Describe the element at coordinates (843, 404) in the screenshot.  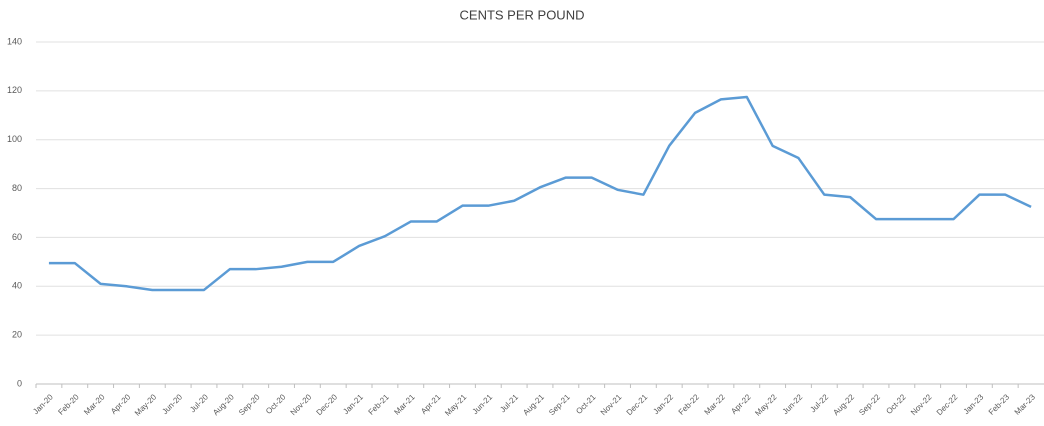
I see `x-tick-label: Aug-22` at that location.